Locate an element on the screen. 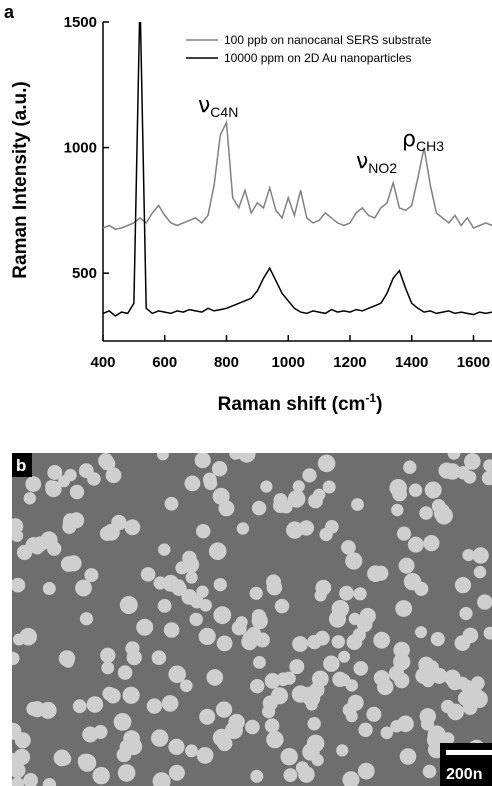 Image resolution: width=492 pixels, height=786 pixels. panel-label: b is located at coordinates (21, 465).